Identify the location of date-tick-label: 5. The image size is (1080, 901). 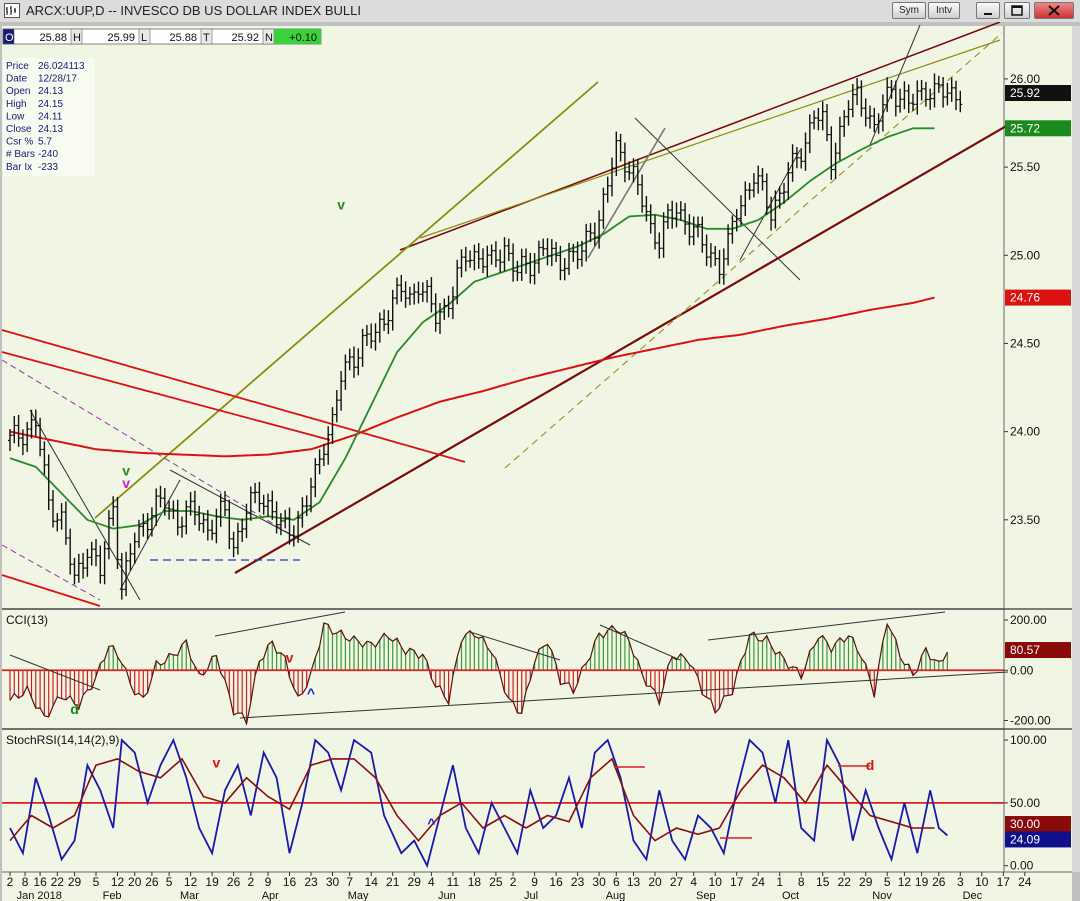
(887, 882).